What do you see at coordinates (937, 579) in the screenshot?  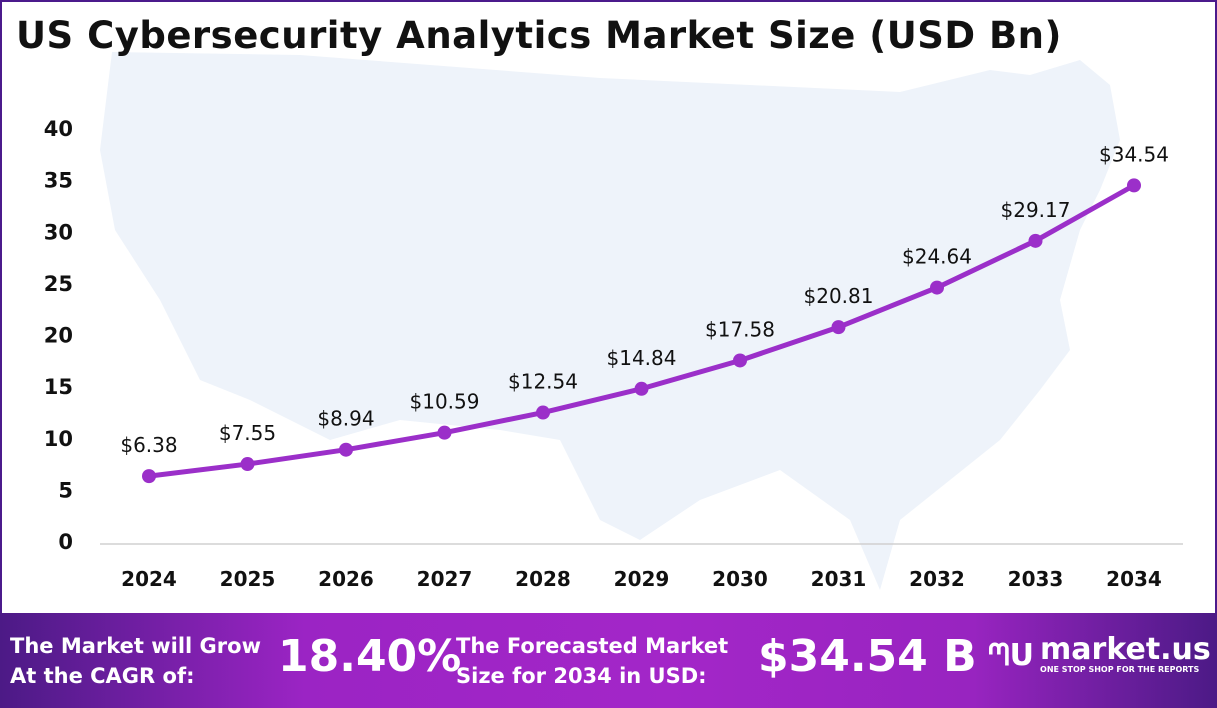 I see `x-tick-label: 2032` at bounding box center [937, 579].